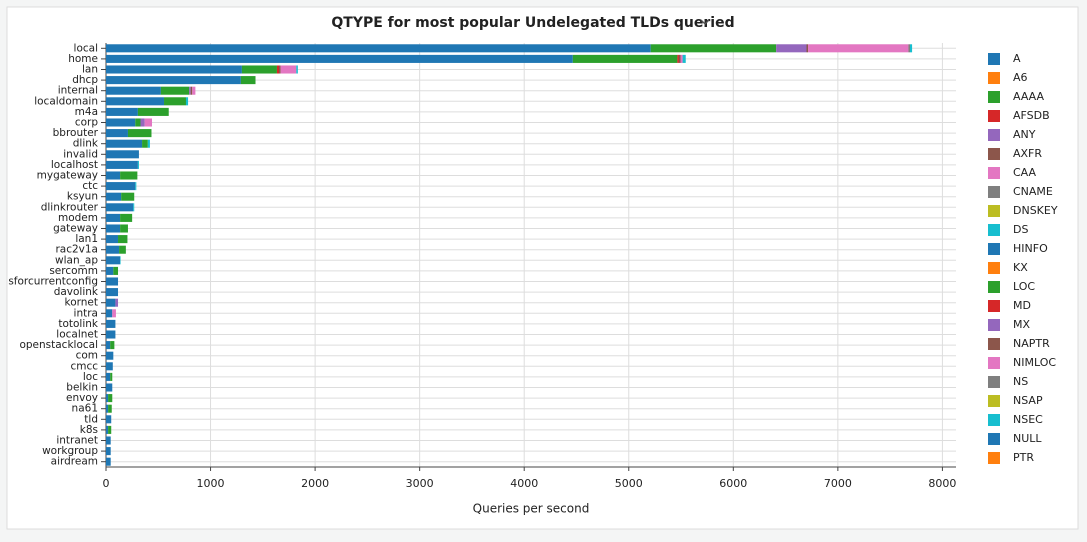 Image resolution: width=1087 pixels, height=542 pixels. What do you see at coordinates (90, 70) in the screenshot?
I see `y-tick-label: lan` at bounding box center [90, 70].